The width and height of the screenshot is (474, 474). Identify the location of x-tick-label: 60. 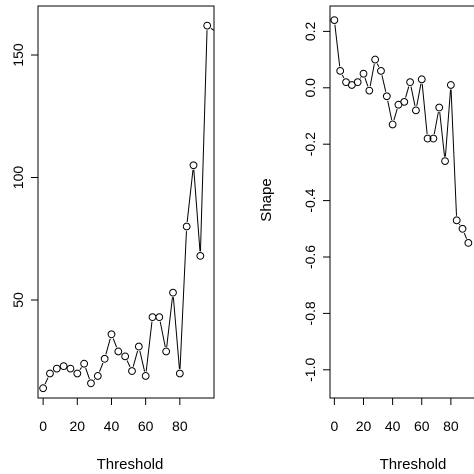
(422, 426).